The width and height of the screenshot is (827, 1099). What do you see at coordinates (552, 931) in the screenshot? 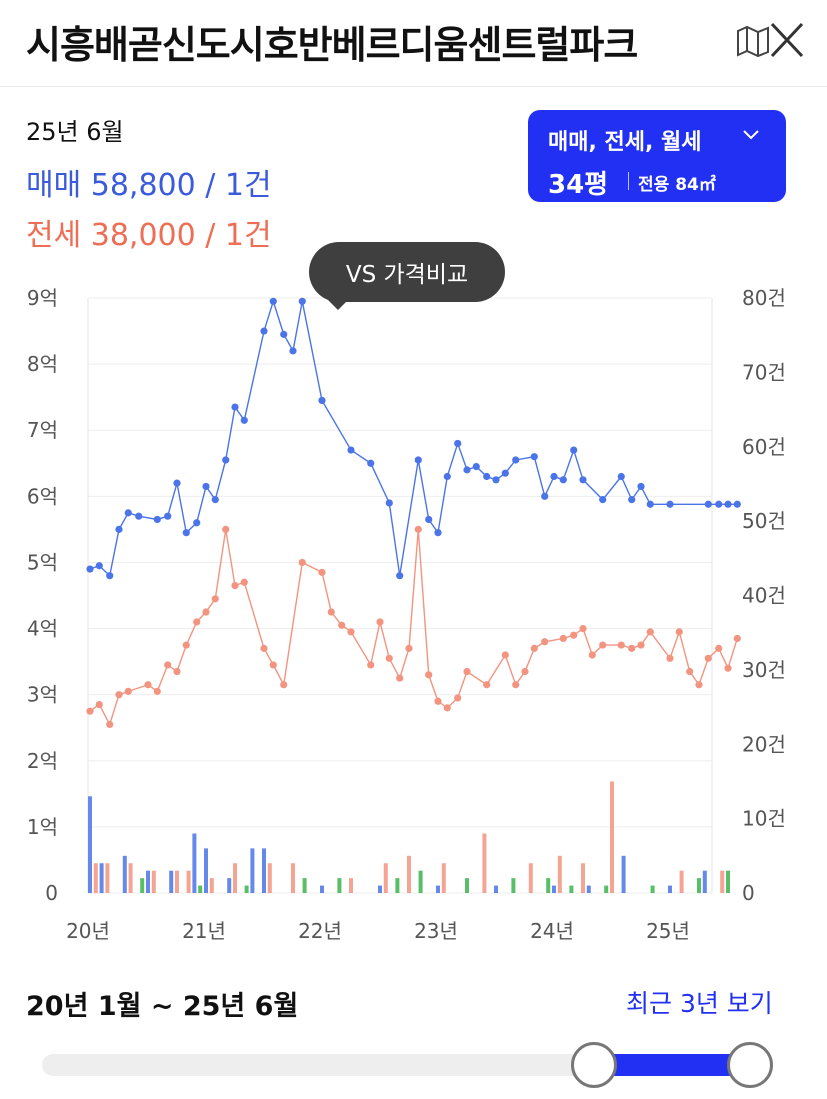
I see `x-tick-label: 24년` at bounding box center [552, 931].